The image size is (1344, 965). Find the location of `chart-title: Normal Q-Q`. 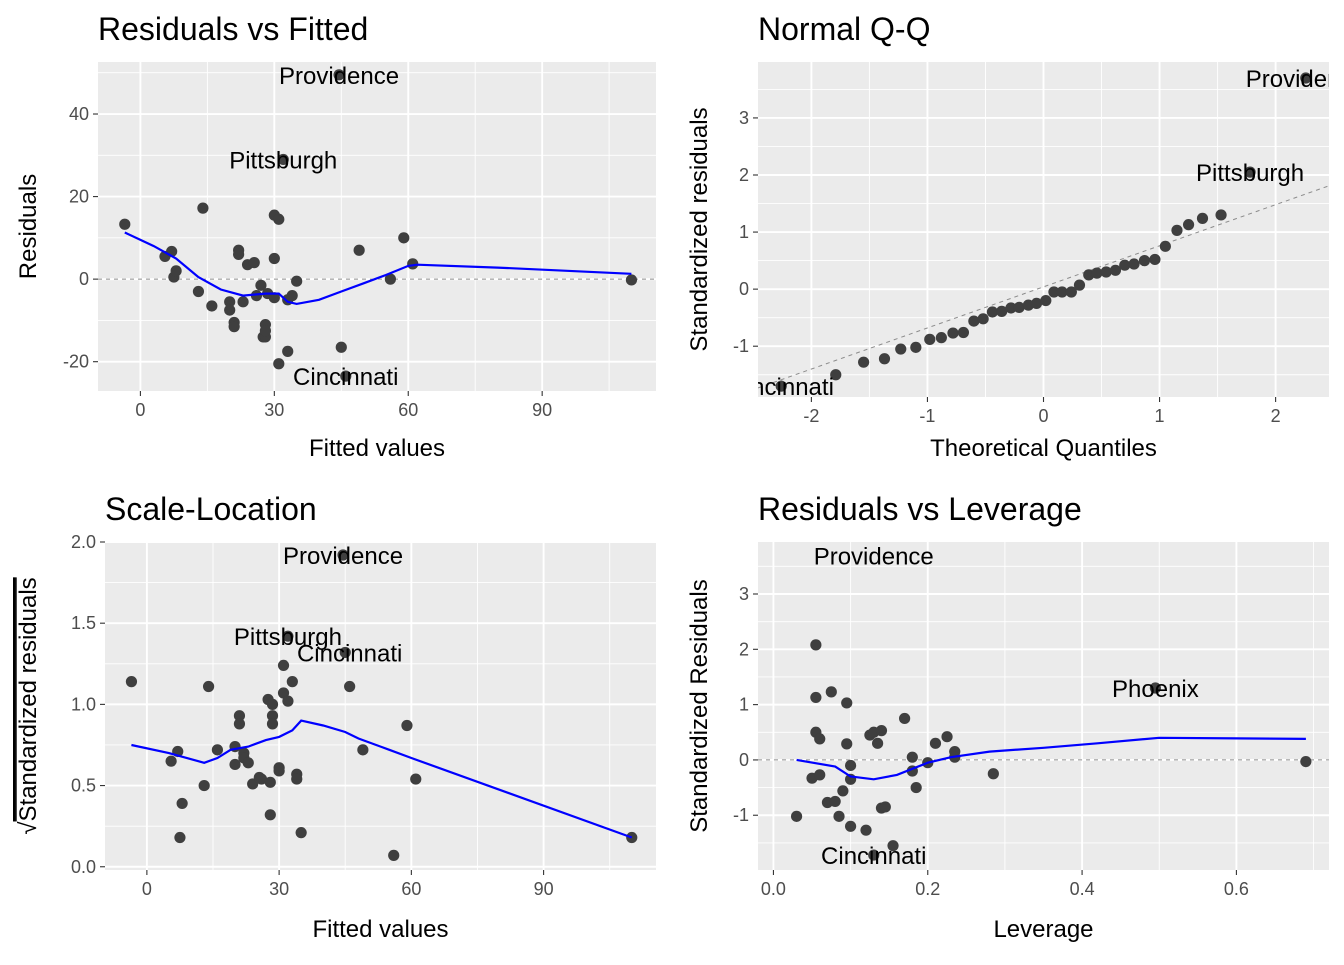

chart-title: Normal Q-Q is located at coordinates (844, 29).